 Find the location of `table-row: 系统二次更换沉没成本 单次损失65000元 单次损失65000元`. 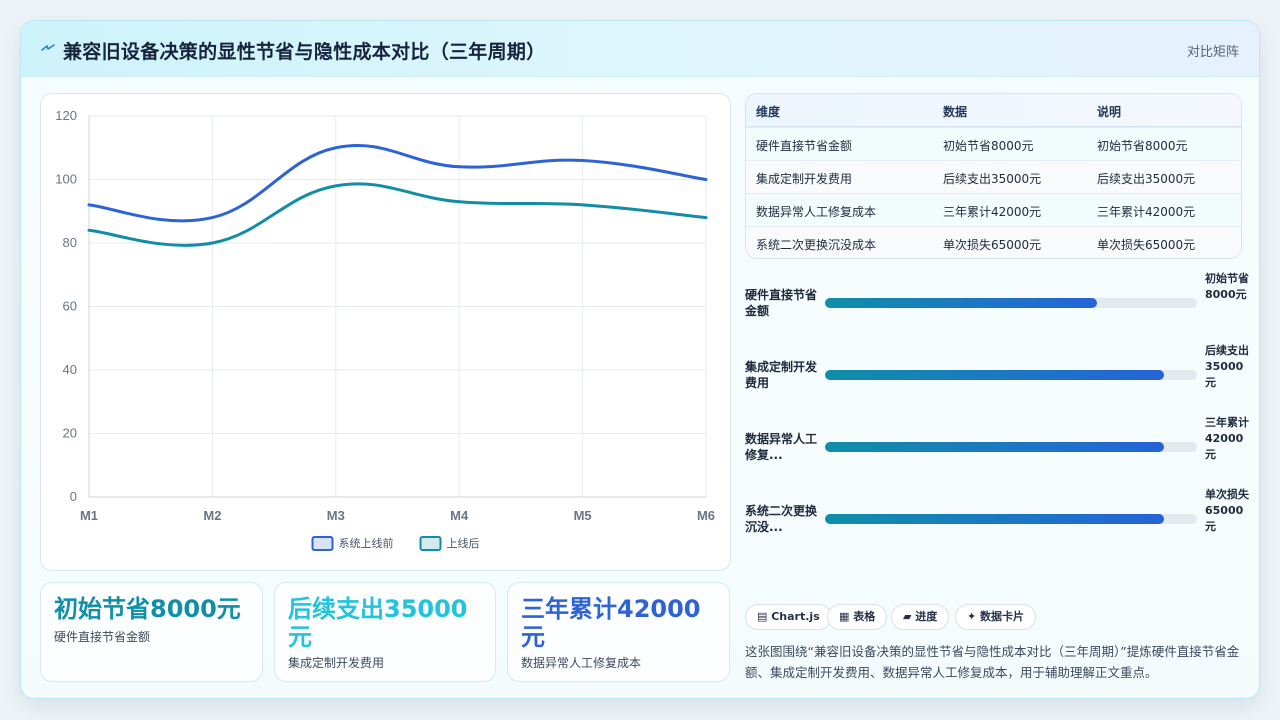

table-row: 系统二次更换沉没成本 单次损失65000元 单次损失65000元 is located at coordinates (993, 242).